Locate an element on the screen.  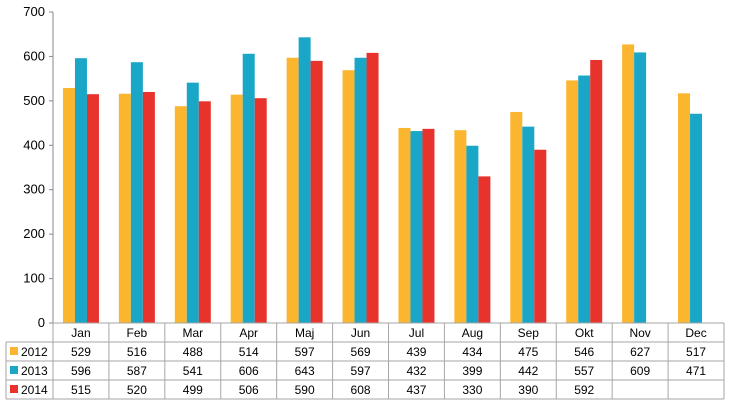
table-cell: 432 is located at coordinates (416, 371).